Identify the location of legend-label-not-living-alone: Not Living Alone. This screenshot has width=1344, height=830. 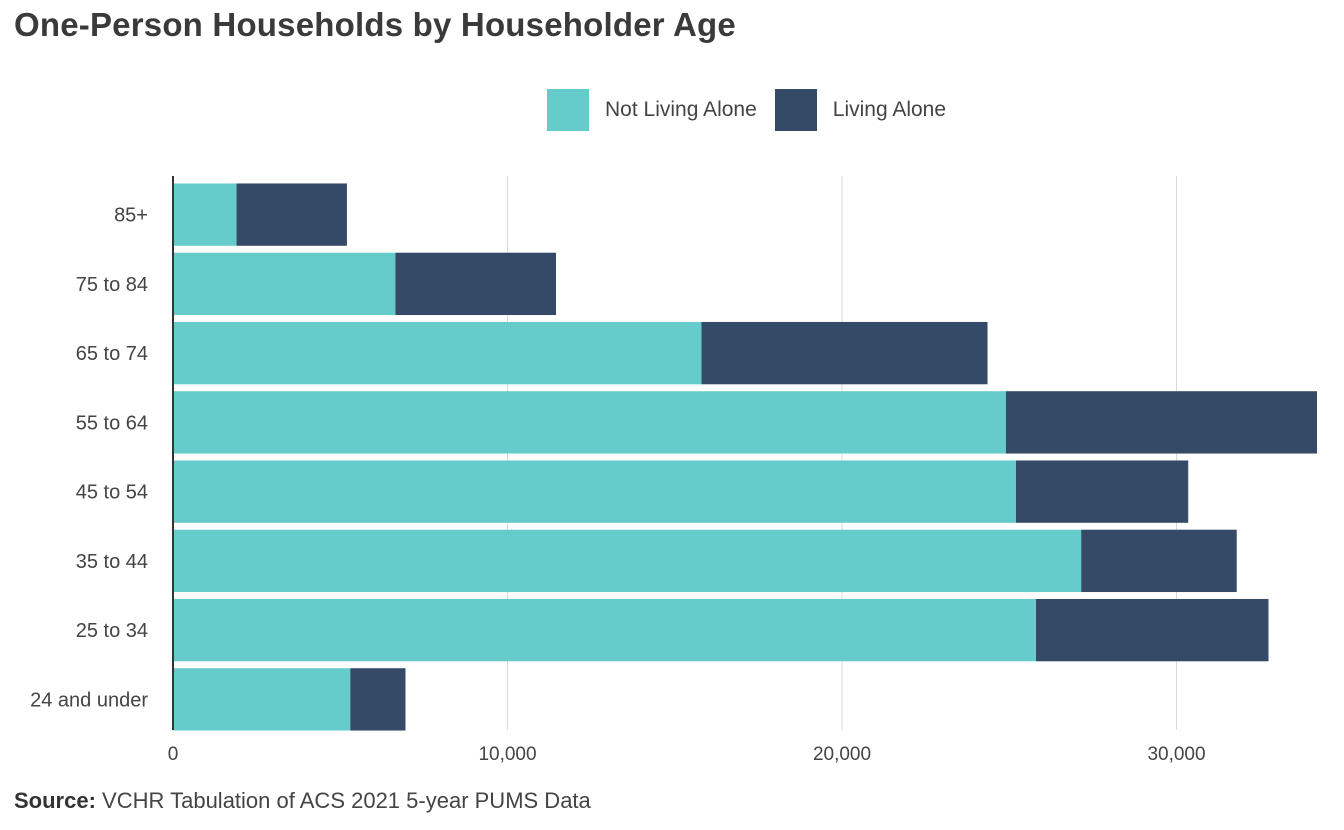
(681, 109).